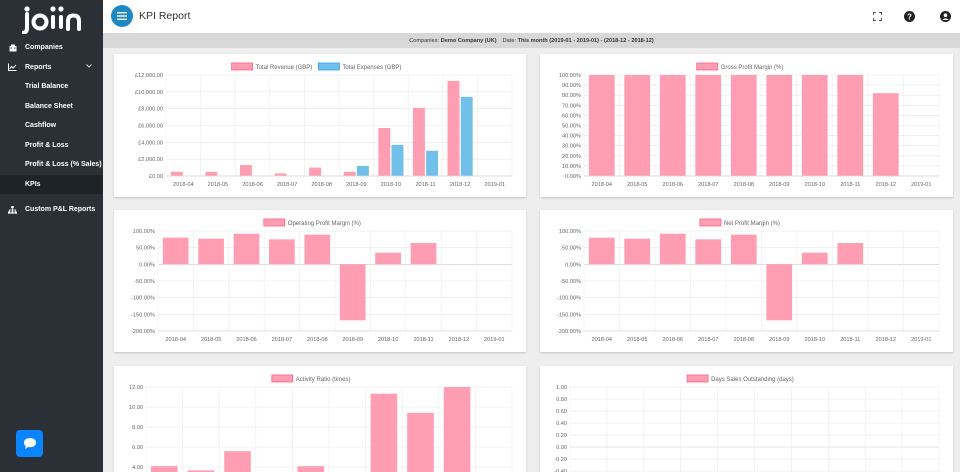 This screenshot has height=472, width=960. Describe the element at coordinates (122, 16) in the screenshot. I see `menu-button` at that location.